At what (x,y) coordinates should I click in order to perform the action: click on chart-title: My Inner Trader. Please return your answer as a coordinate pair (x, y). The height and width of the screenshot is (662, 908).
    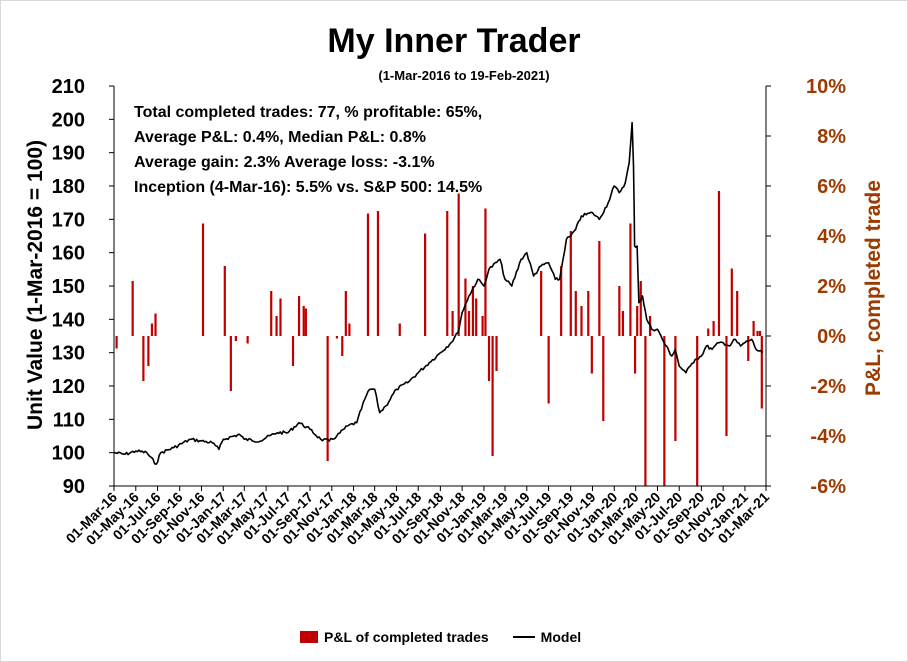
    Looking at the image, I should click on (453, 41).